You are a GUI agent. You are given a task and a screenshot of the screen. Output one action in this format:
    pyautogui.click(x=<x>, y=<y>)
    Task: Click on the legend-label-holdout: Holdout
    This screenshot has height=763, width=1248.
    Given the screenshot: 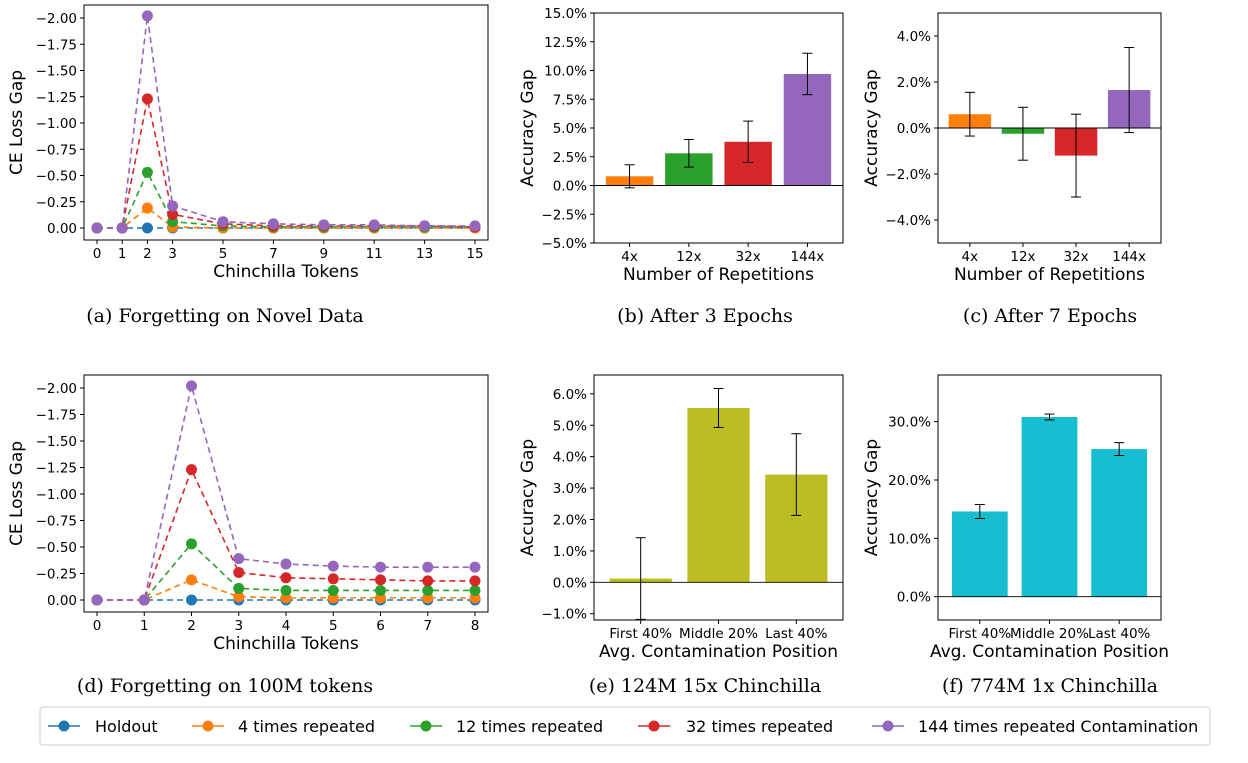 What is the action you would take?
    pyautogui.click(x=126, y=726)
    